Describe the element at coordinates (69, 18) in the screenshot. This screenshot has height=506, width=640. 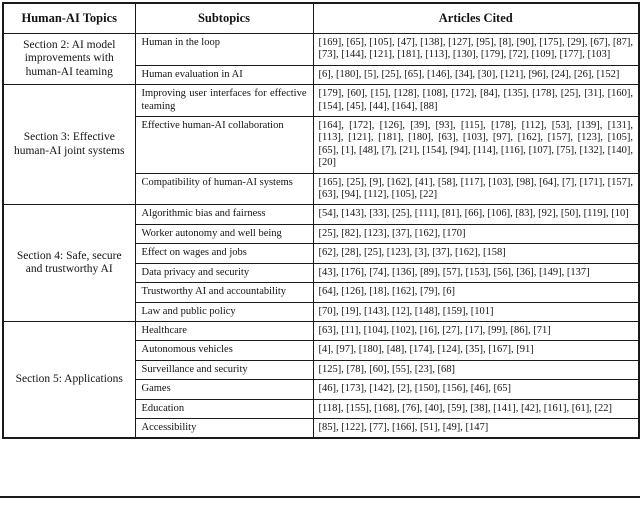
I see `column-header-human-ai-topics: Human-AI Topics` at that location.